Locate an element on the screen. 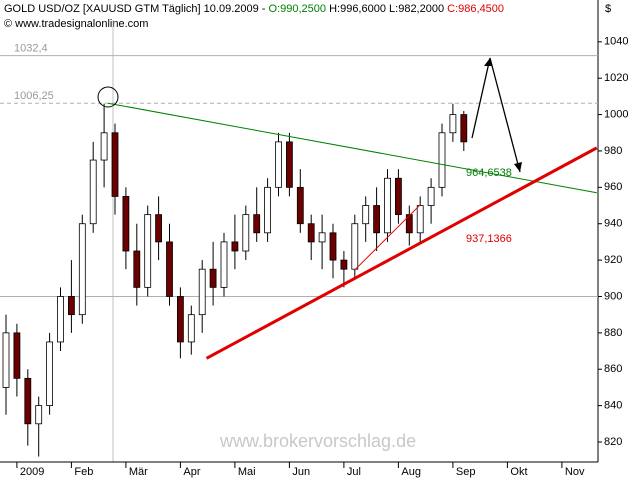  peak-circle is located at coordinates (108, 97).